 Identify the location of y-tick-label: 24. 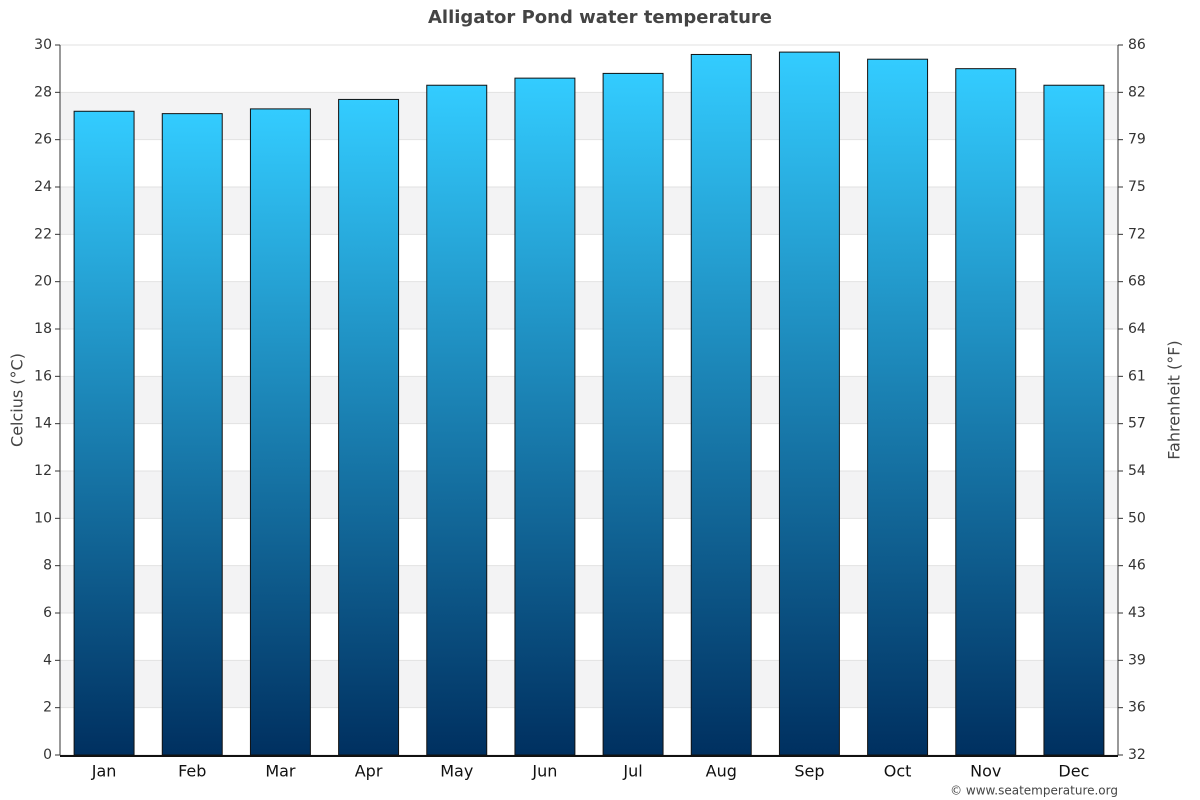
(43, 187).